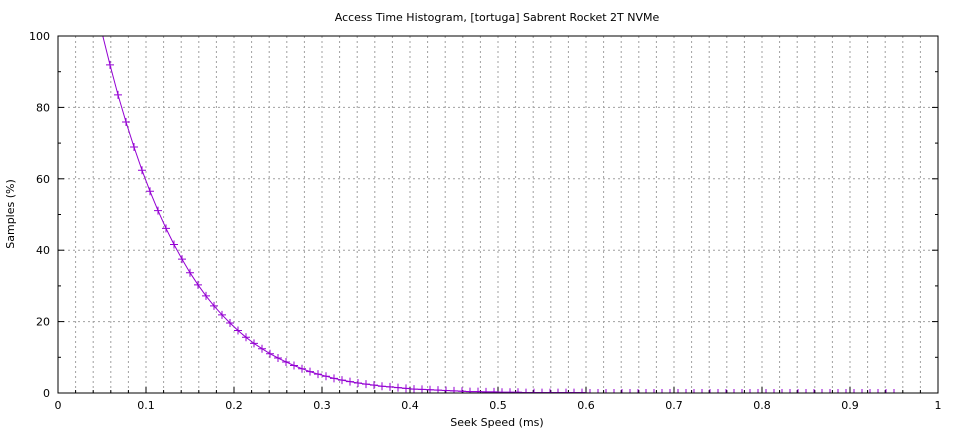  I want to click on y-tick-label: 100, so click(39, 36).